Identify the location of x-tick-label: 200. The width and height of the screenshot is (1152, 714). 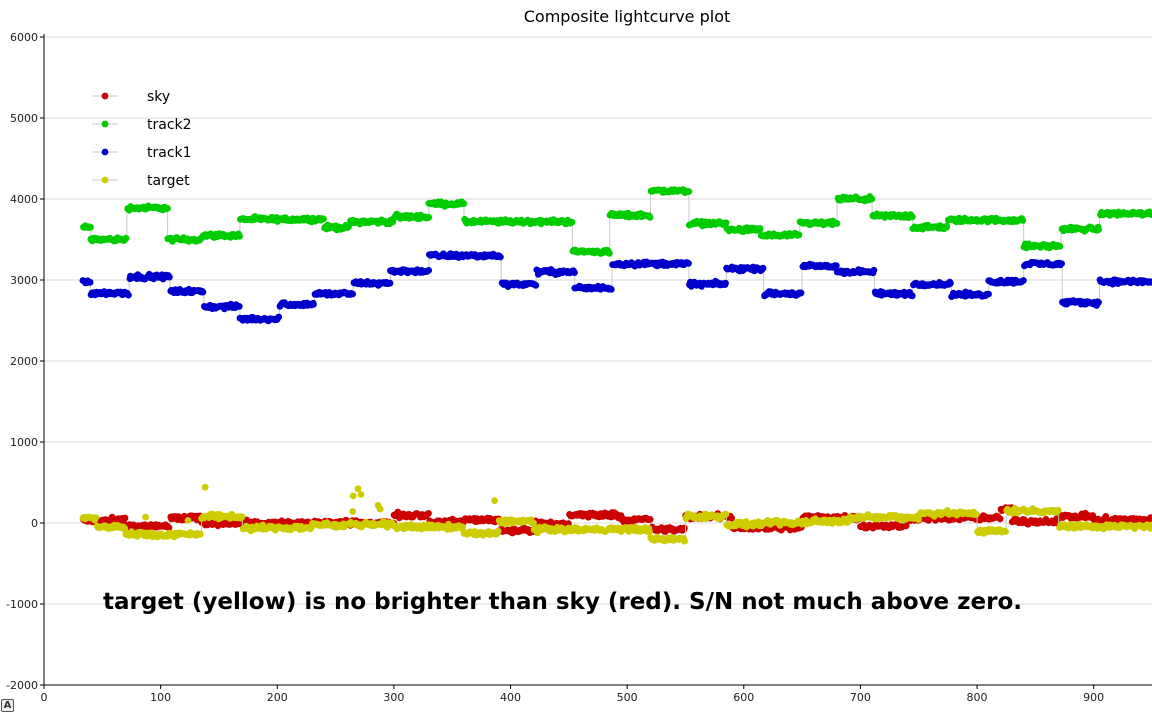
(277, 697).